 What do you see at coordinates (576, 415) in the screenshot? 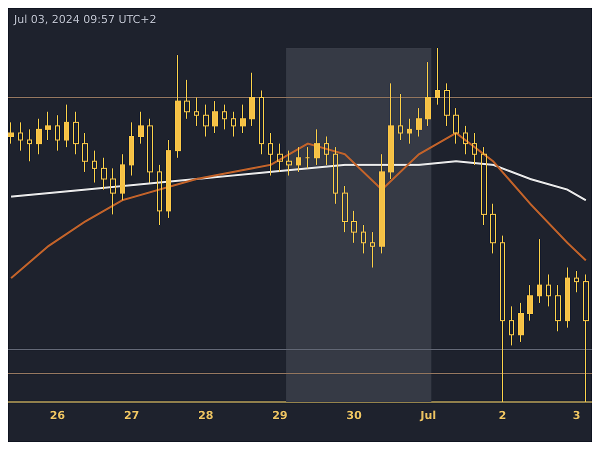
I see `x-tick-label: 3` at bounding box center [576, 415].